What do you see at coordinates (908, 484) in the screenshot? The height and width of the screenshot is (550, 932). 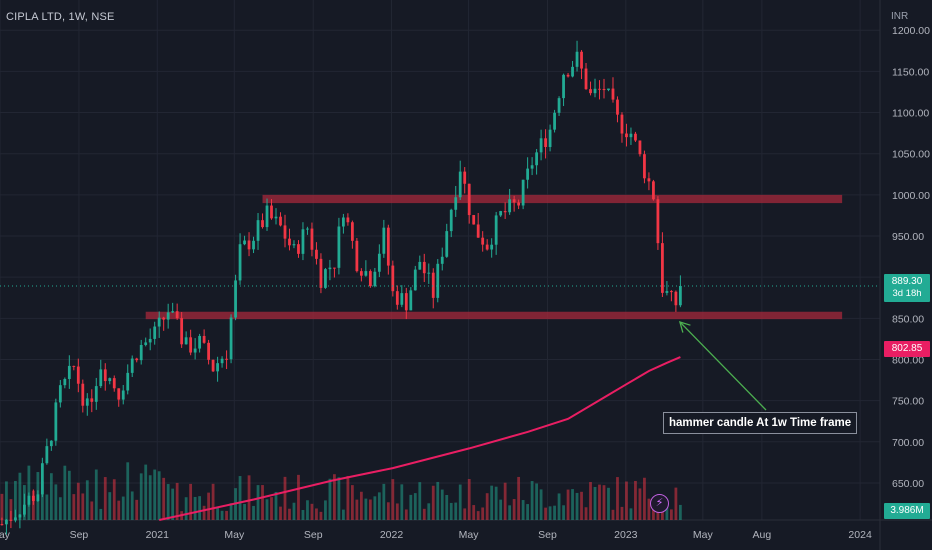 I see `price-tick-label: 650.00` at bounding box center [908, 484].